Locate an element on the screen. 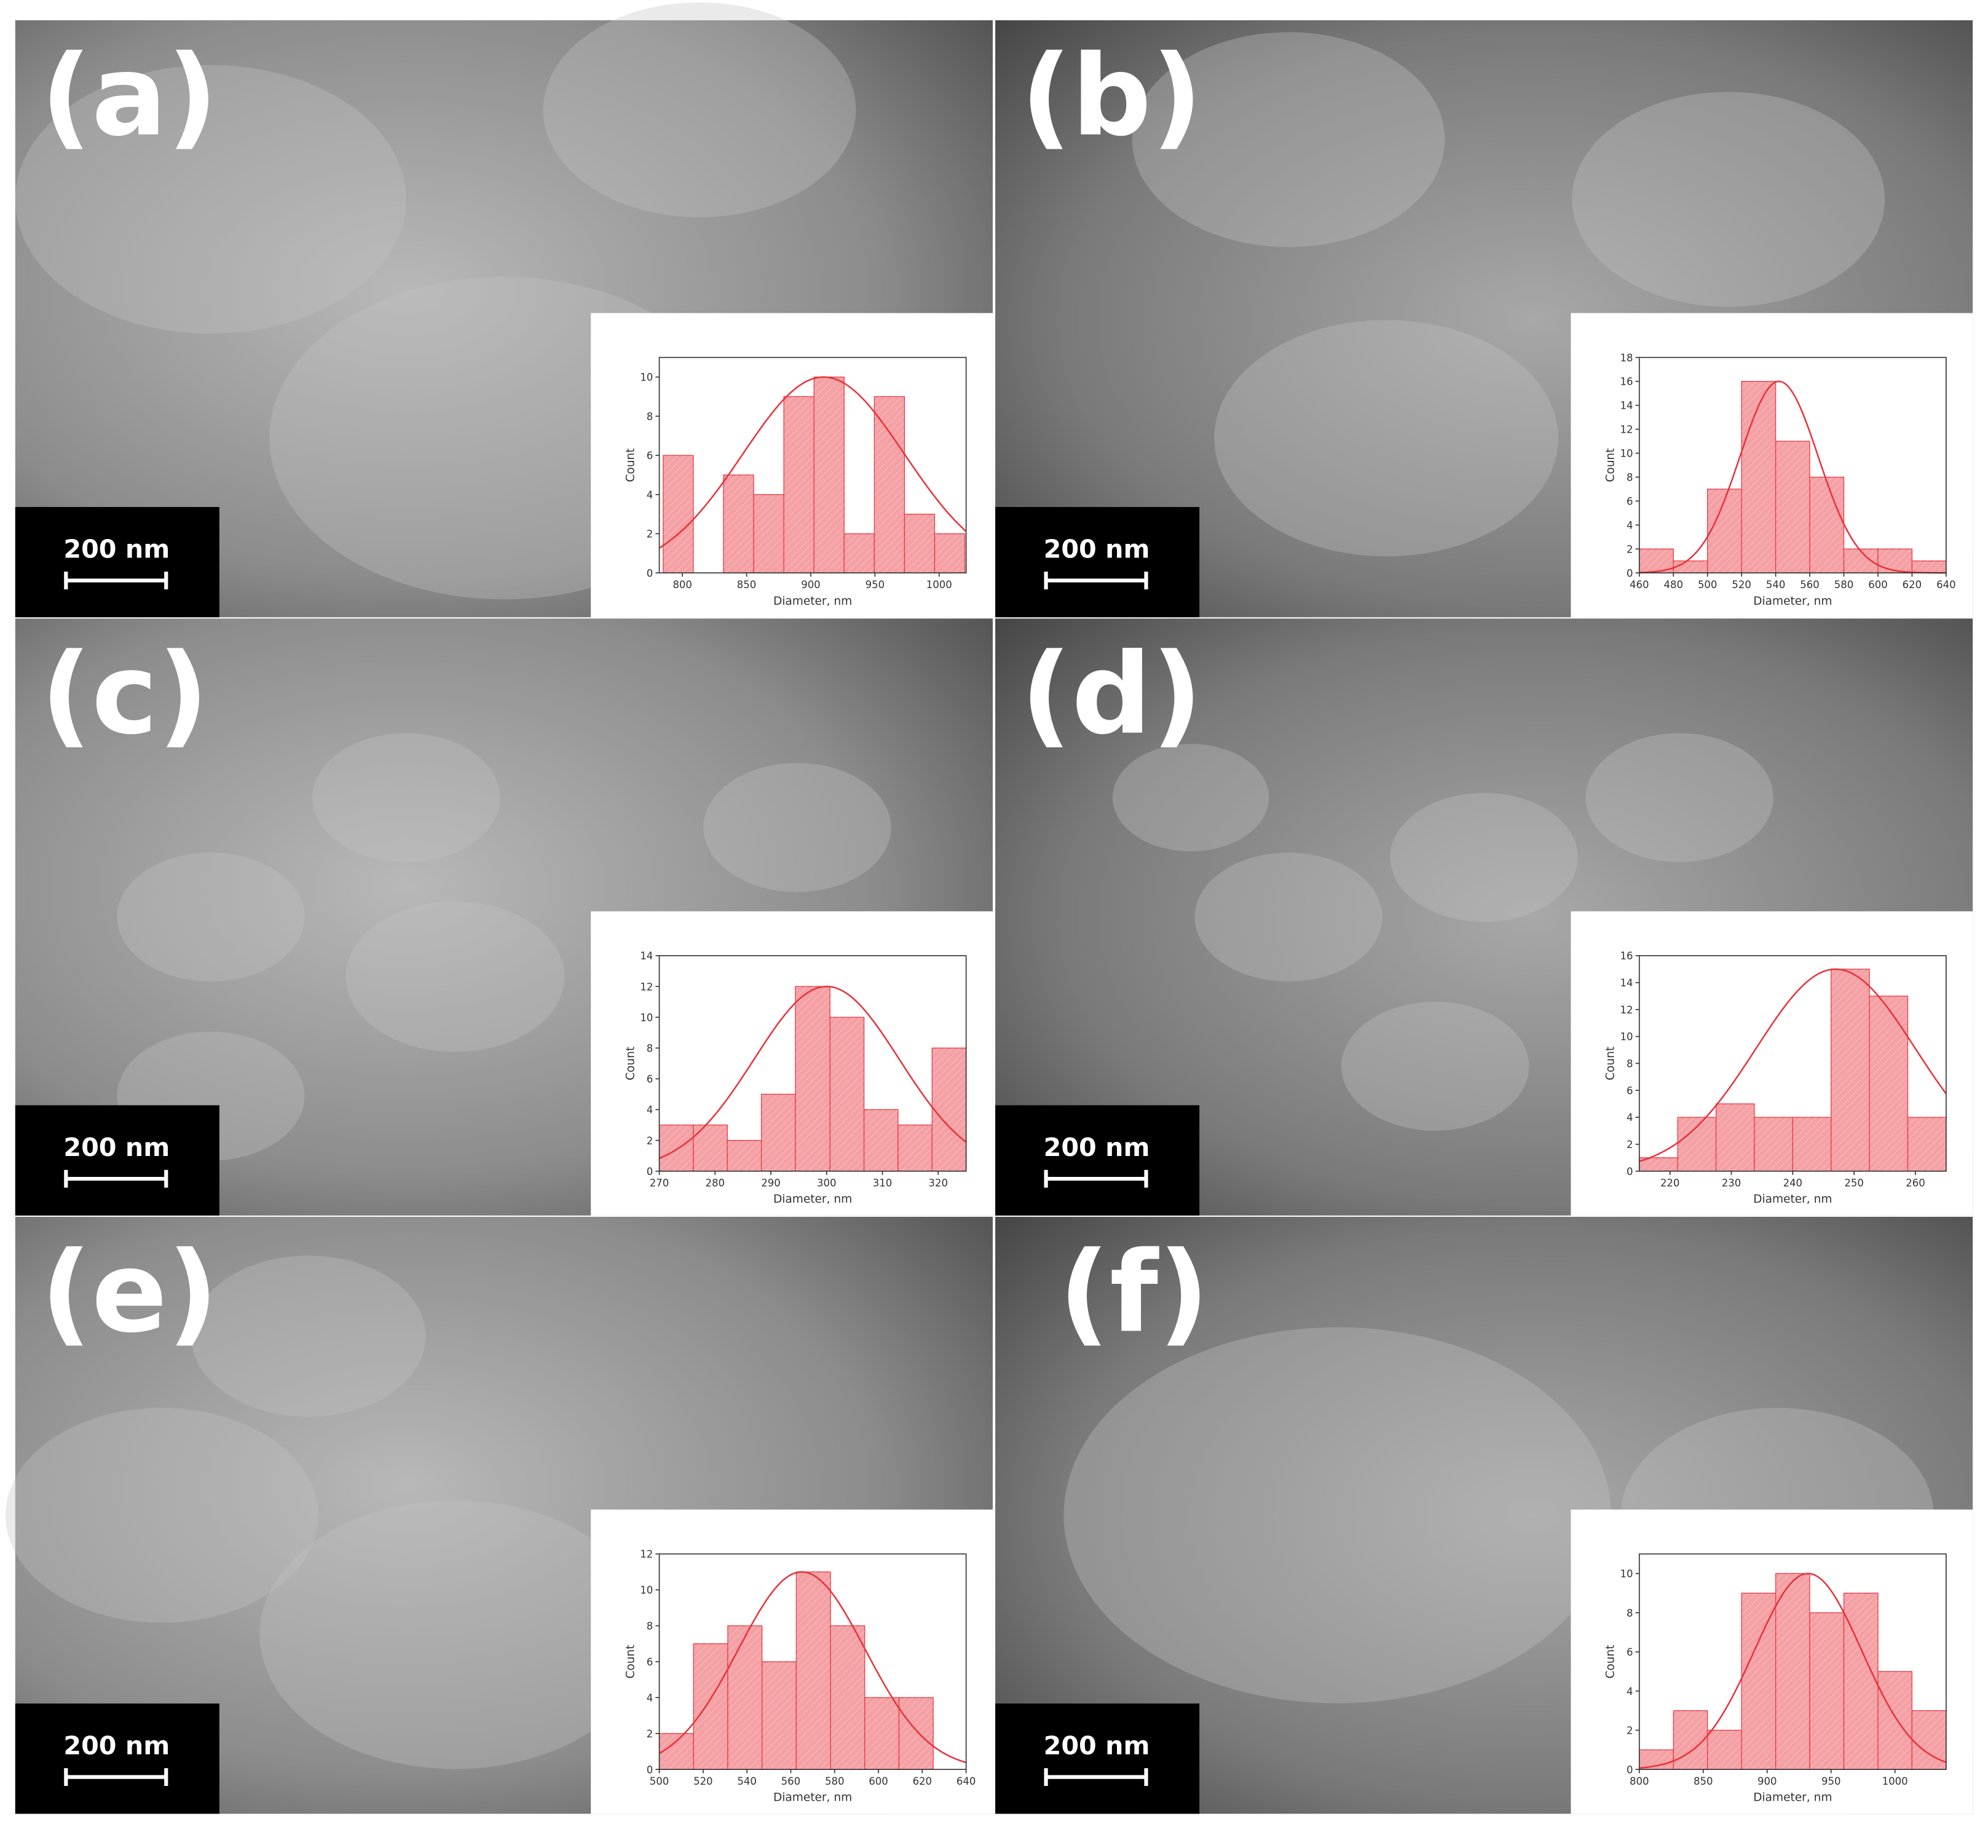 This screenshot has height=1848, width=1988. panel-label: (b) is located at coordinates (1111, 96).